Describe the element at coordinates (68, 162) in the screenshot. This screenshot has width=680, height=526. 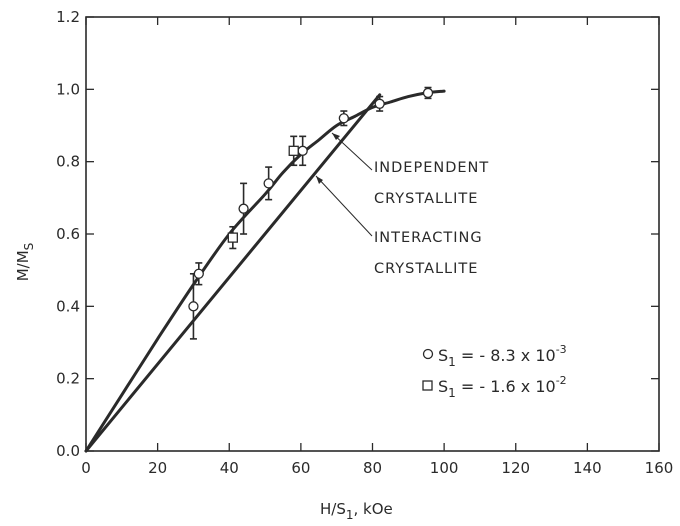
I see `y-tick-label: 0.8` at that location.